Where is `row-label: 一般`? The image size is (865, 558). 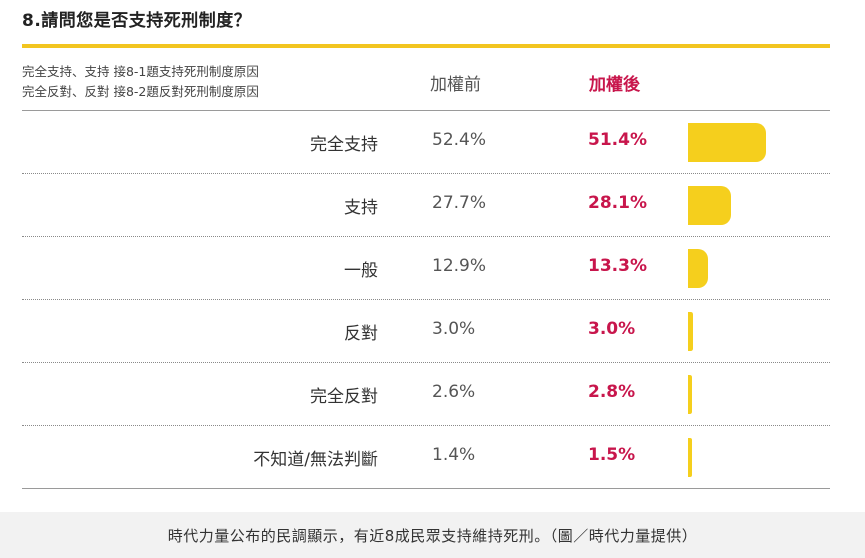 row-label: 一般 is located at coordinates (361, 271).